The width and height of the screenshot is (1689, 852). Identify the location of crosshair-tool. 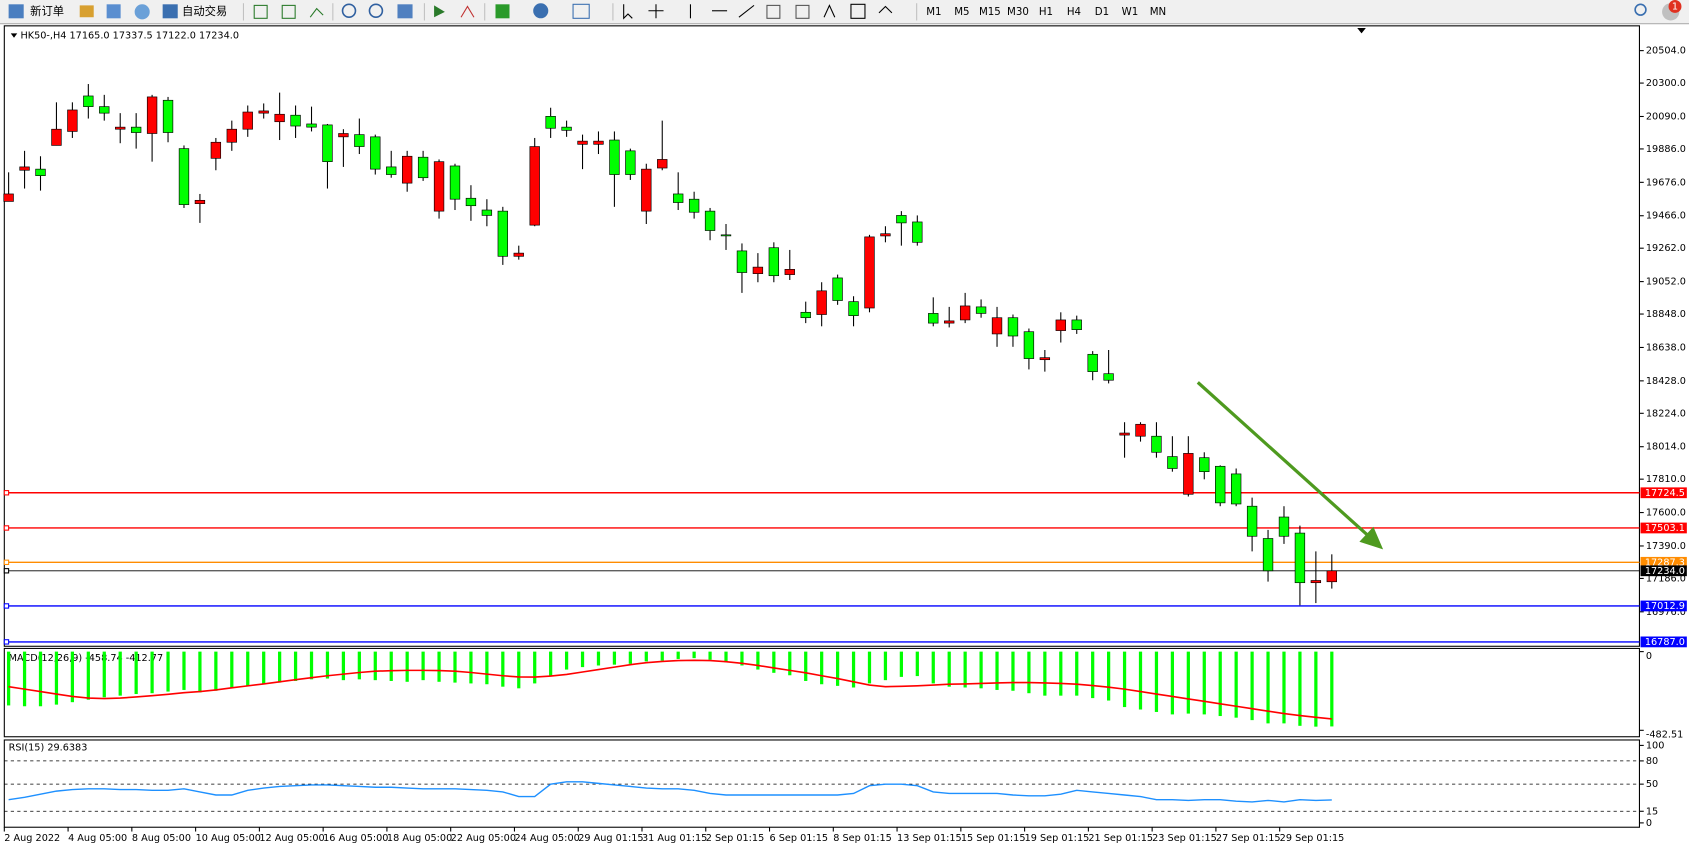
(656, 11).